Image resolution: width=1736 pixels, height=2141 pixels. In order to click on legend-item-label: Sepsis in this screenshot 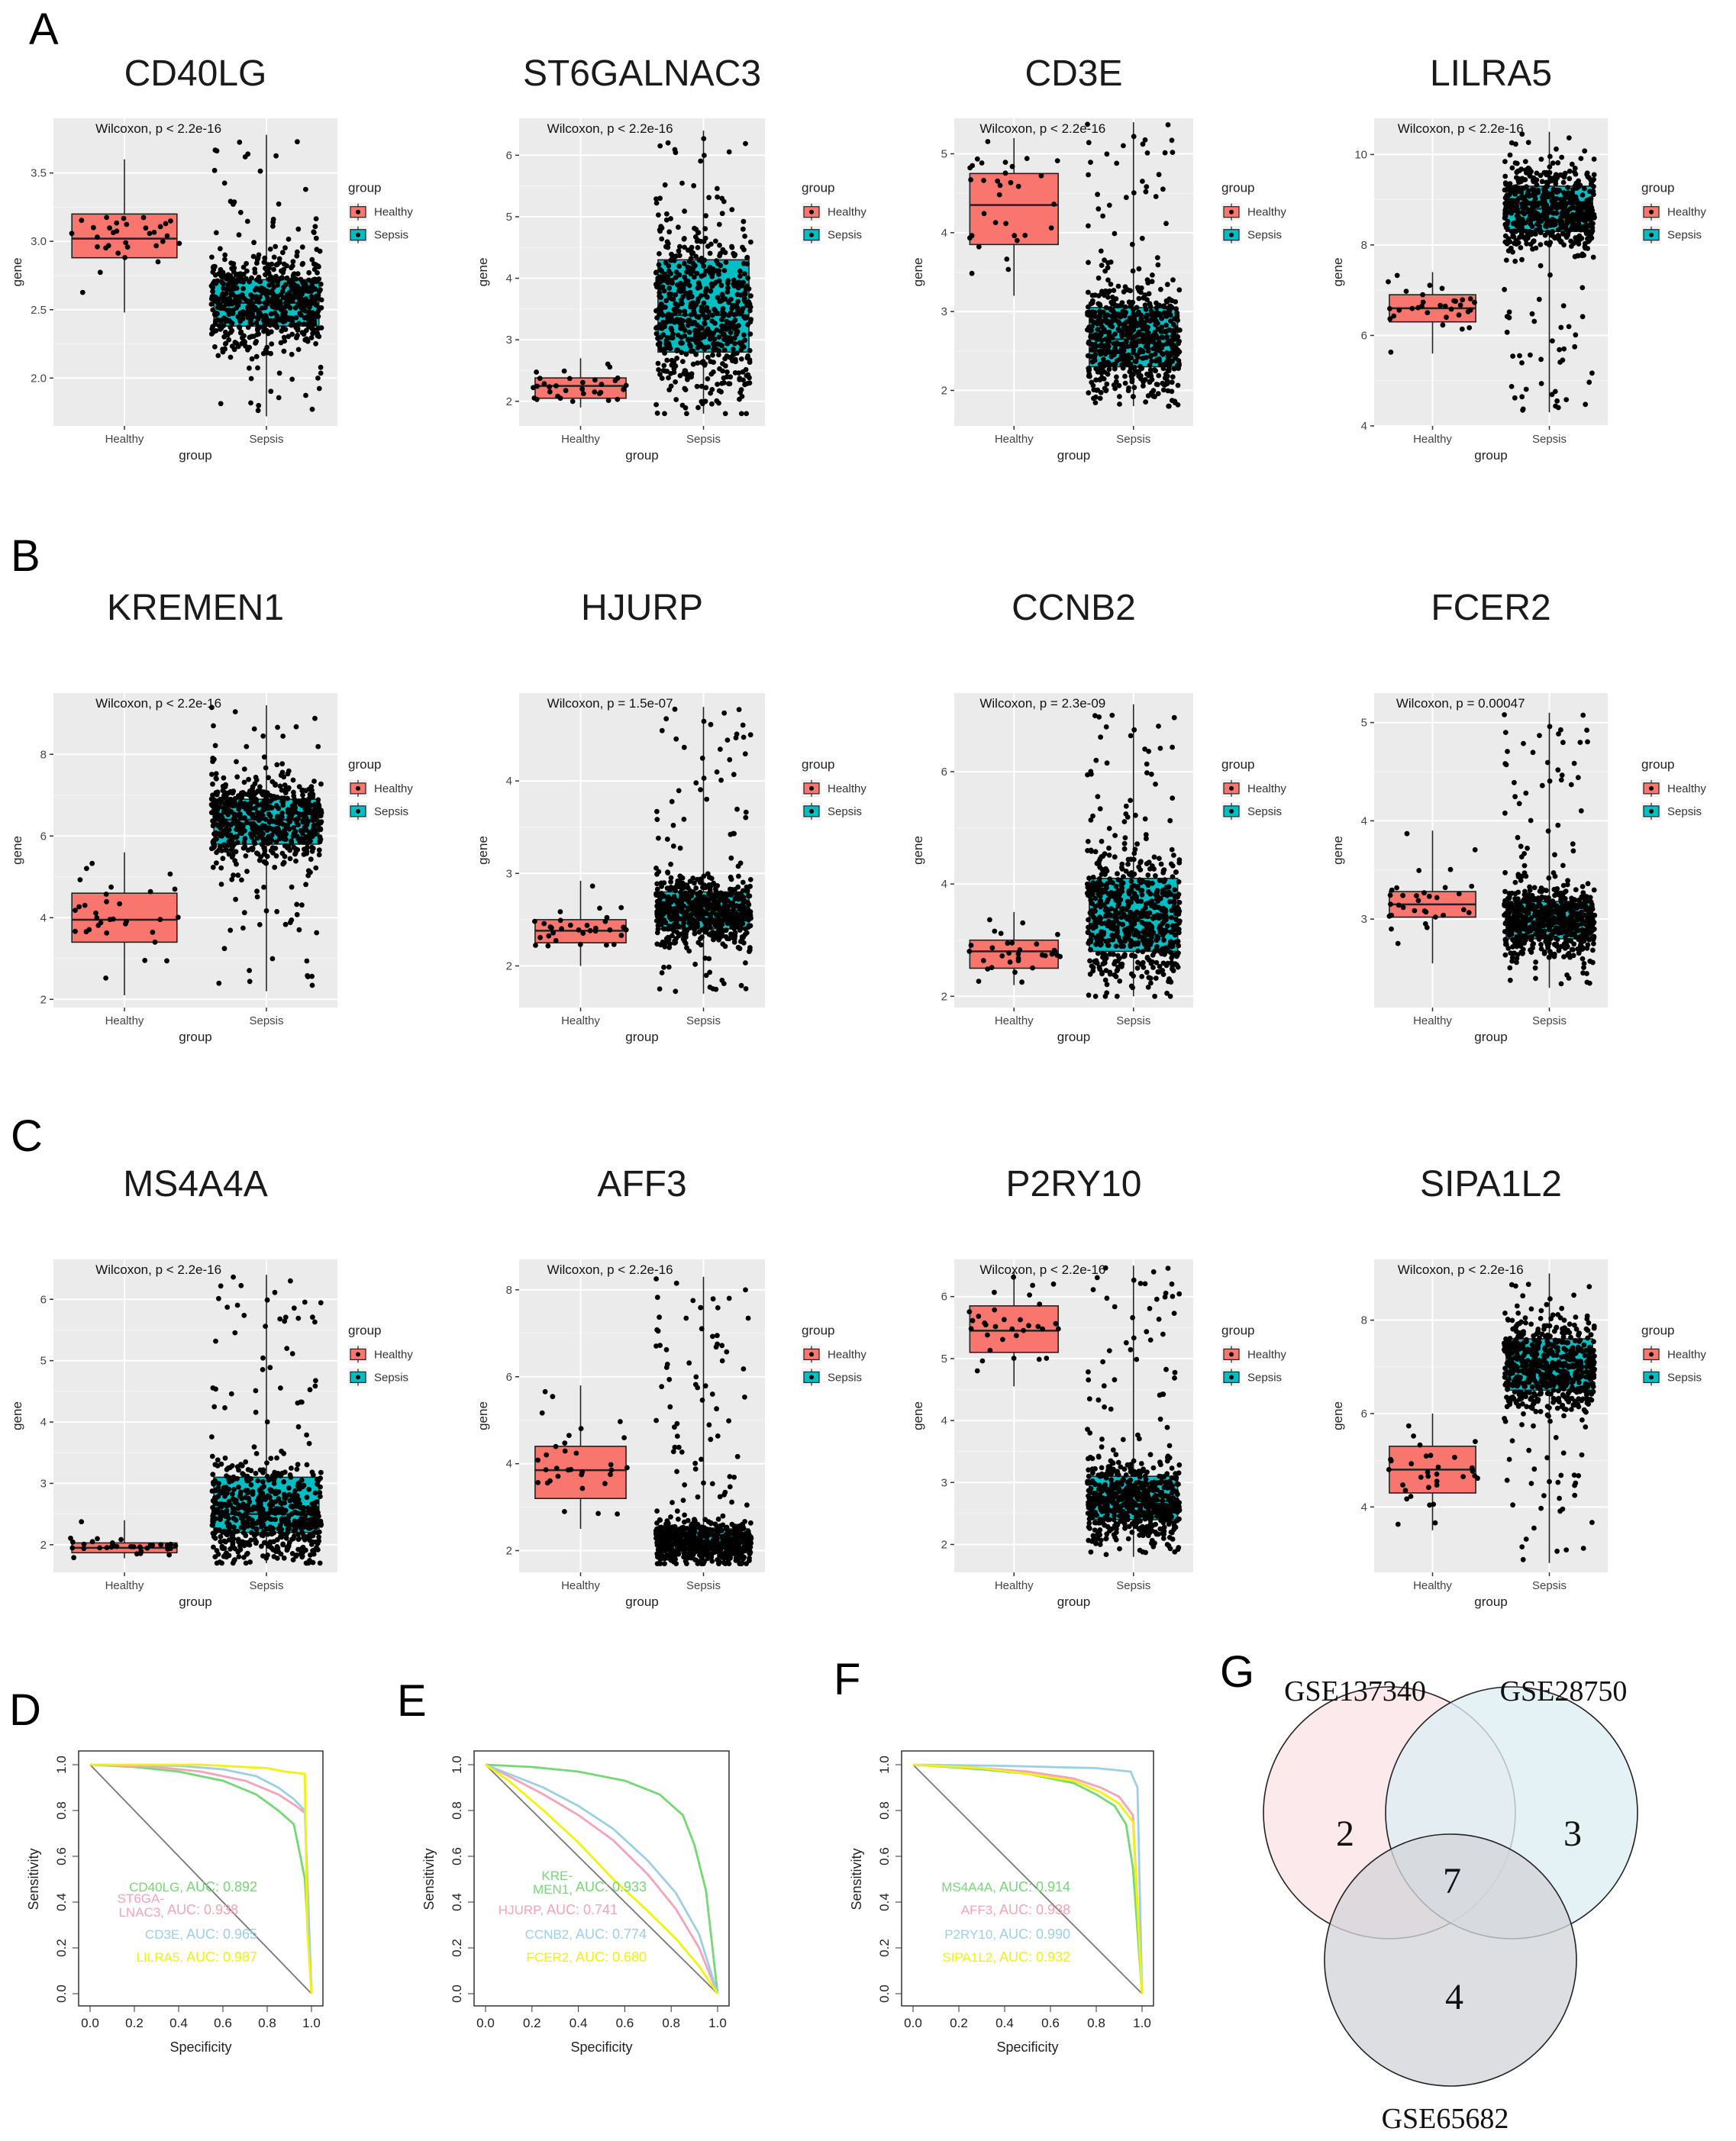, I will do `click(1265, 236)`.